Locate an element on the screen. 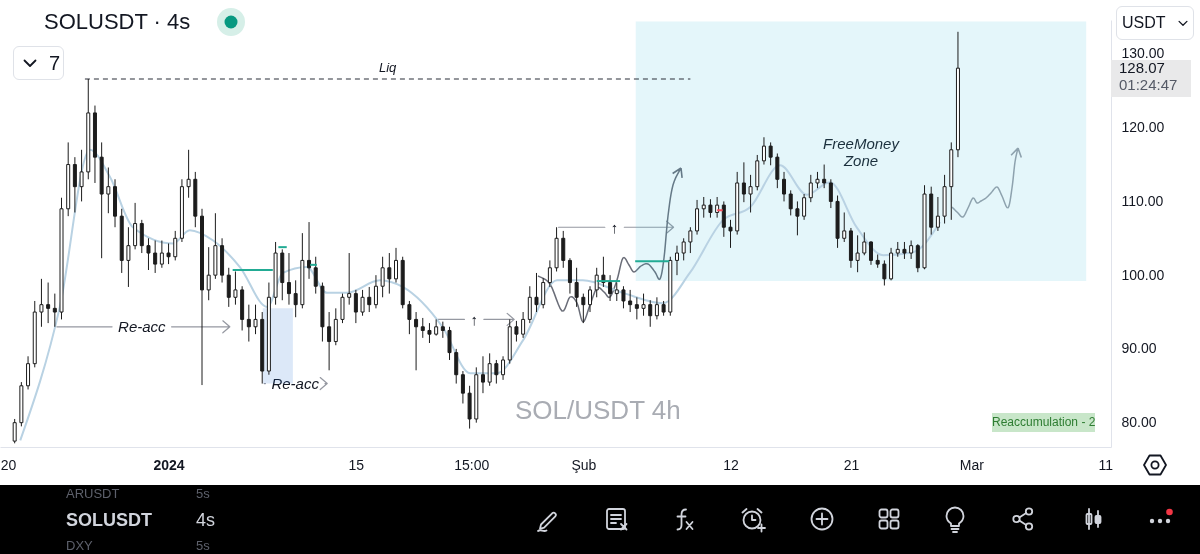 The width and height of the screenshot is (1200, 554). annotation: 7 is located at coordinates (55, 63).